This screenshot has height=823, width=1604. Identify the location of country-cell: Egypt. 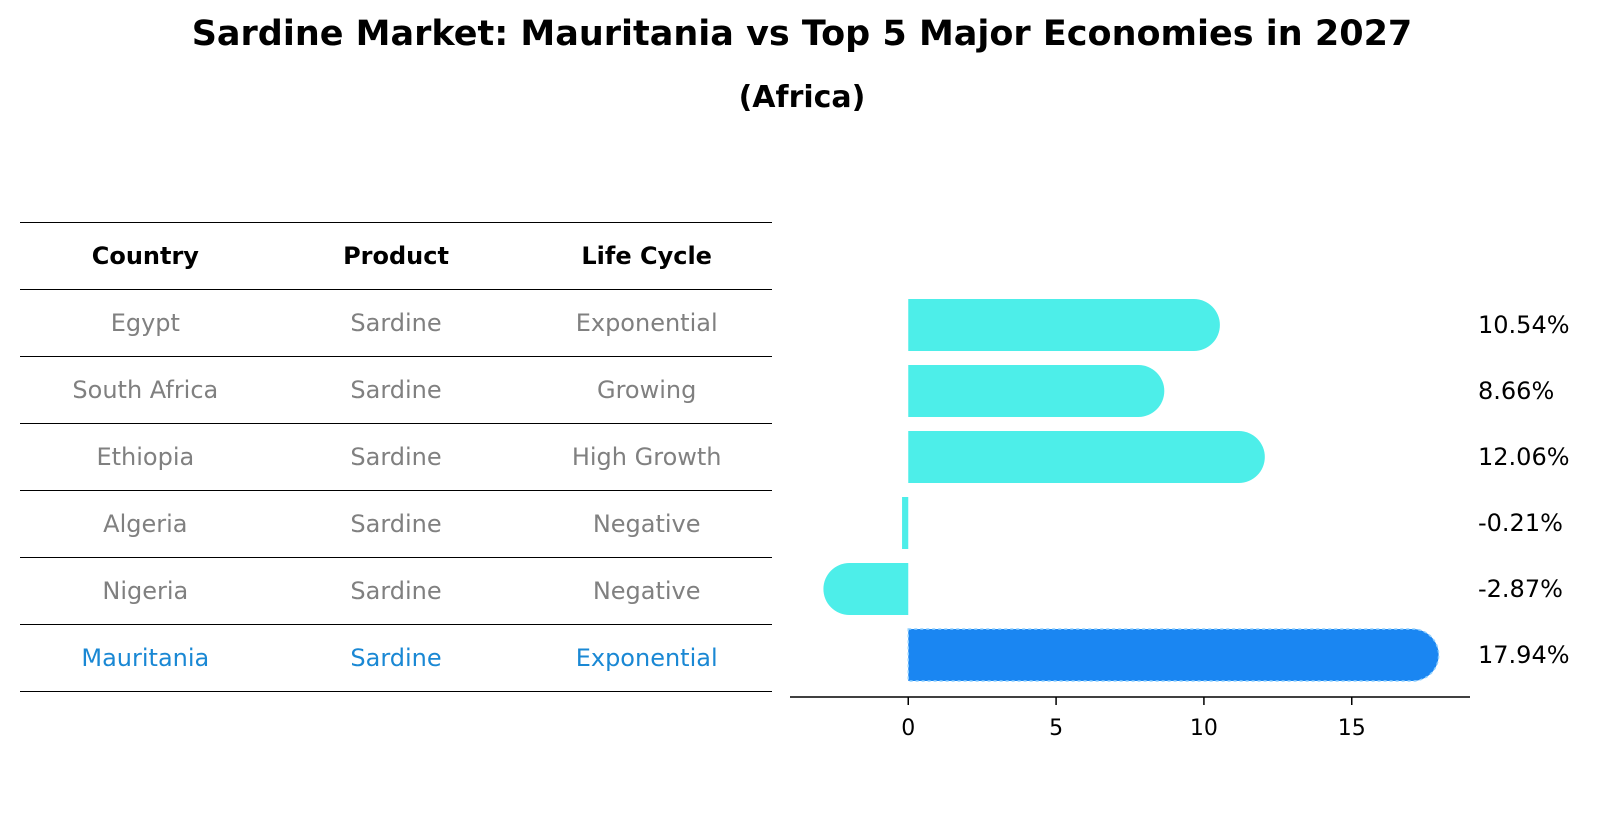
(145, 323).